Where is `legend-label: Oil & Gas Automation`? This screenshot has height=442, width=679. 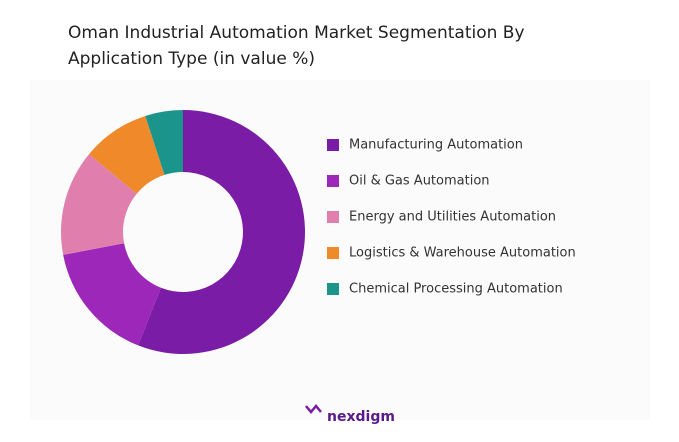
legend-label: Oil & Gas Automation is located at coordinates (419, 181).